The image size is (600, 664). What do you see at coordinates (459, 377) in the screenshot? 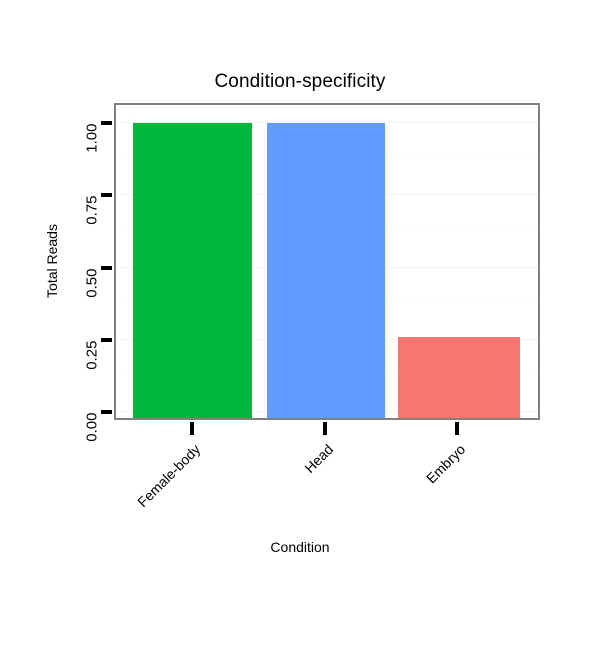
I see `bar-embryo` at bounding box center [459, 377].